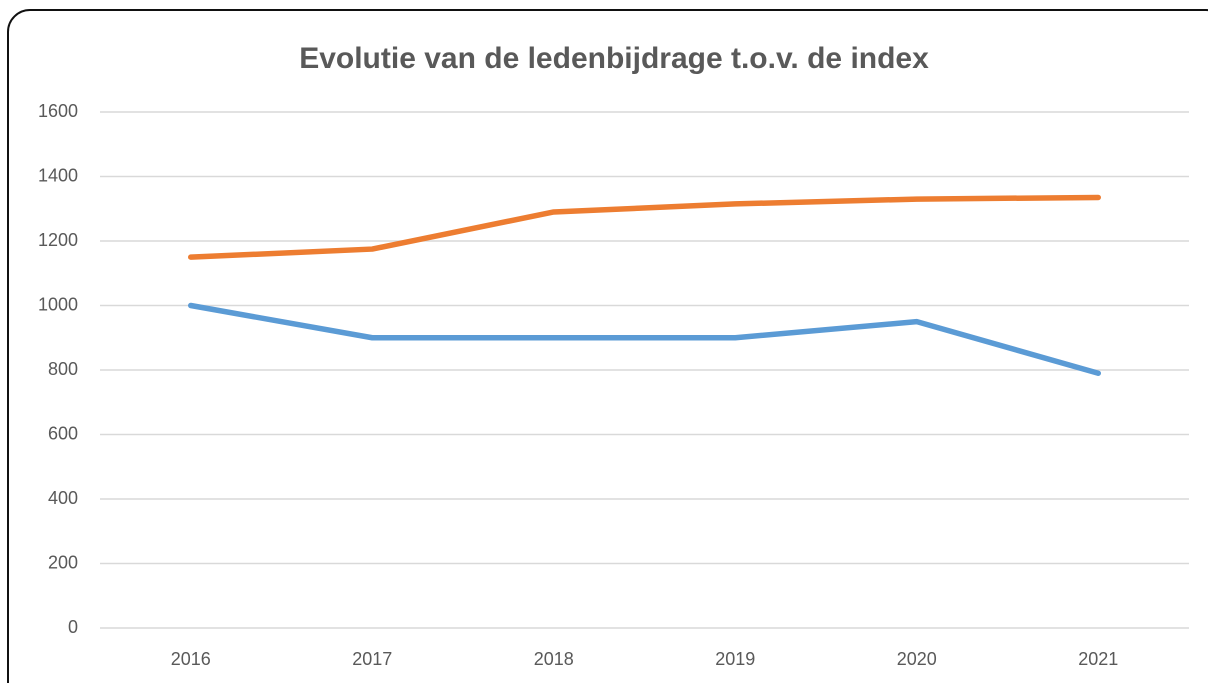 This screenshot has height=683, width=1208. What do you see at coordinates (58, 175) in the screenshot?
I see `y-tick-label: 1400` at bounding box center [58, 175].